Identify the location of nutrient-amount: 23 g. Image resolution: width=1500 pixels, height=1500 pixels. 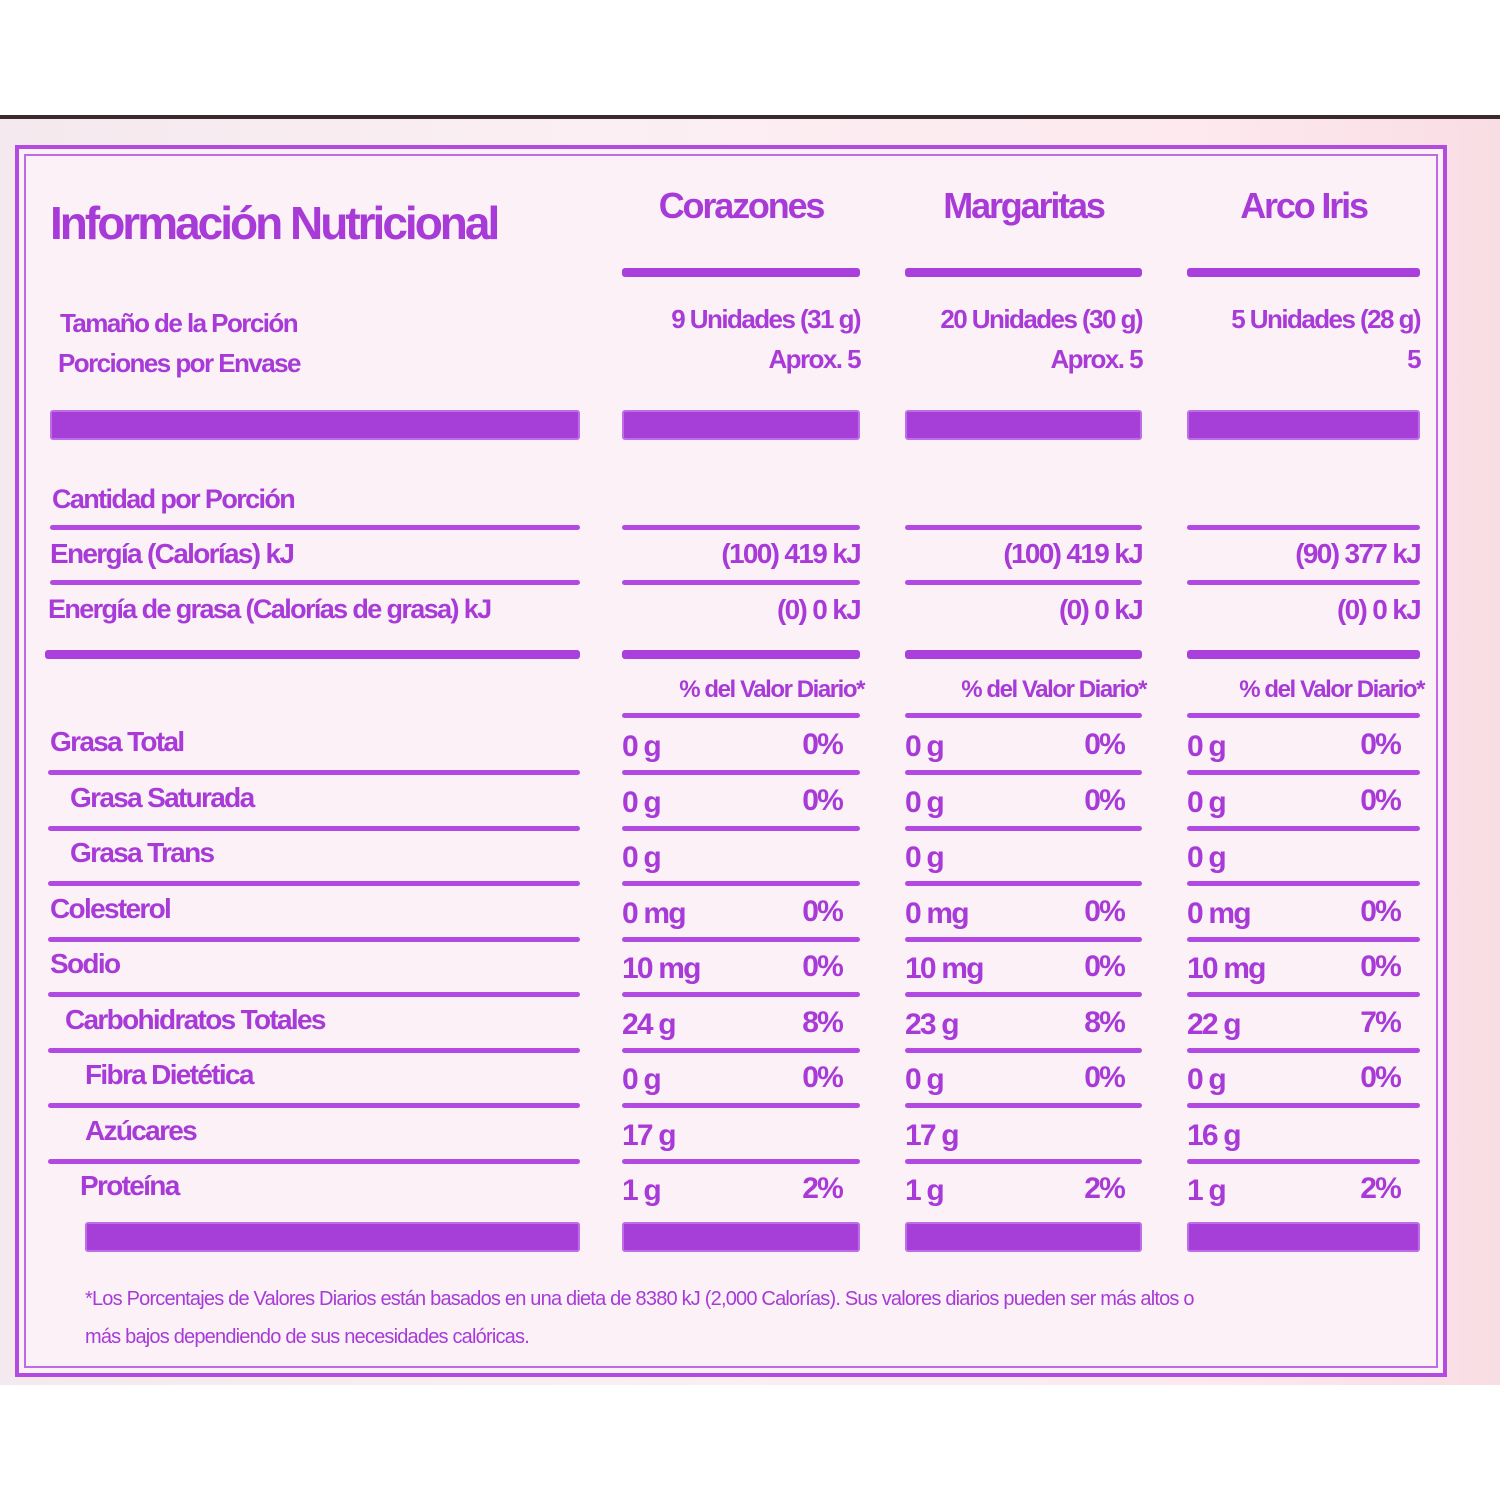
(932, 1024).